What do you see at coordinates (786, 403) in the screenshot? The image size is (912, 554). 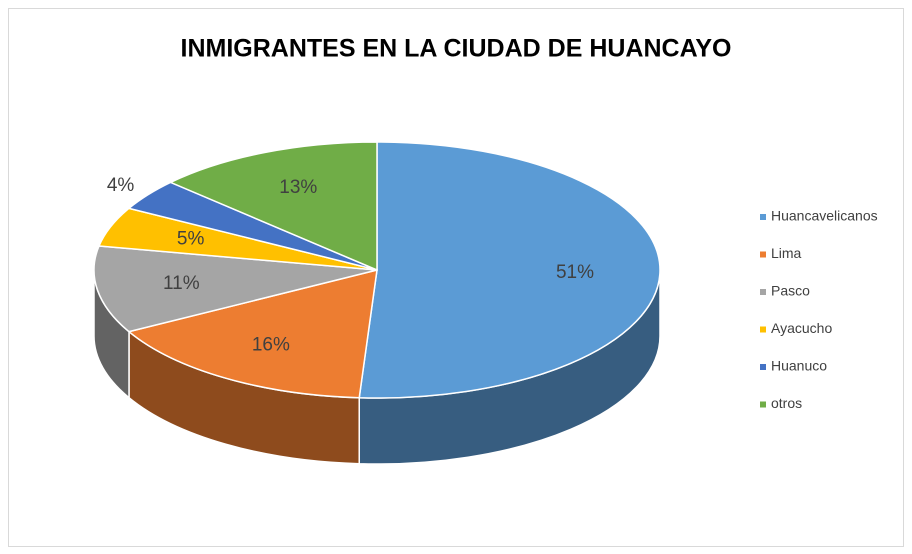 I see `legend-label: otros` at bounding box center [786, 403].